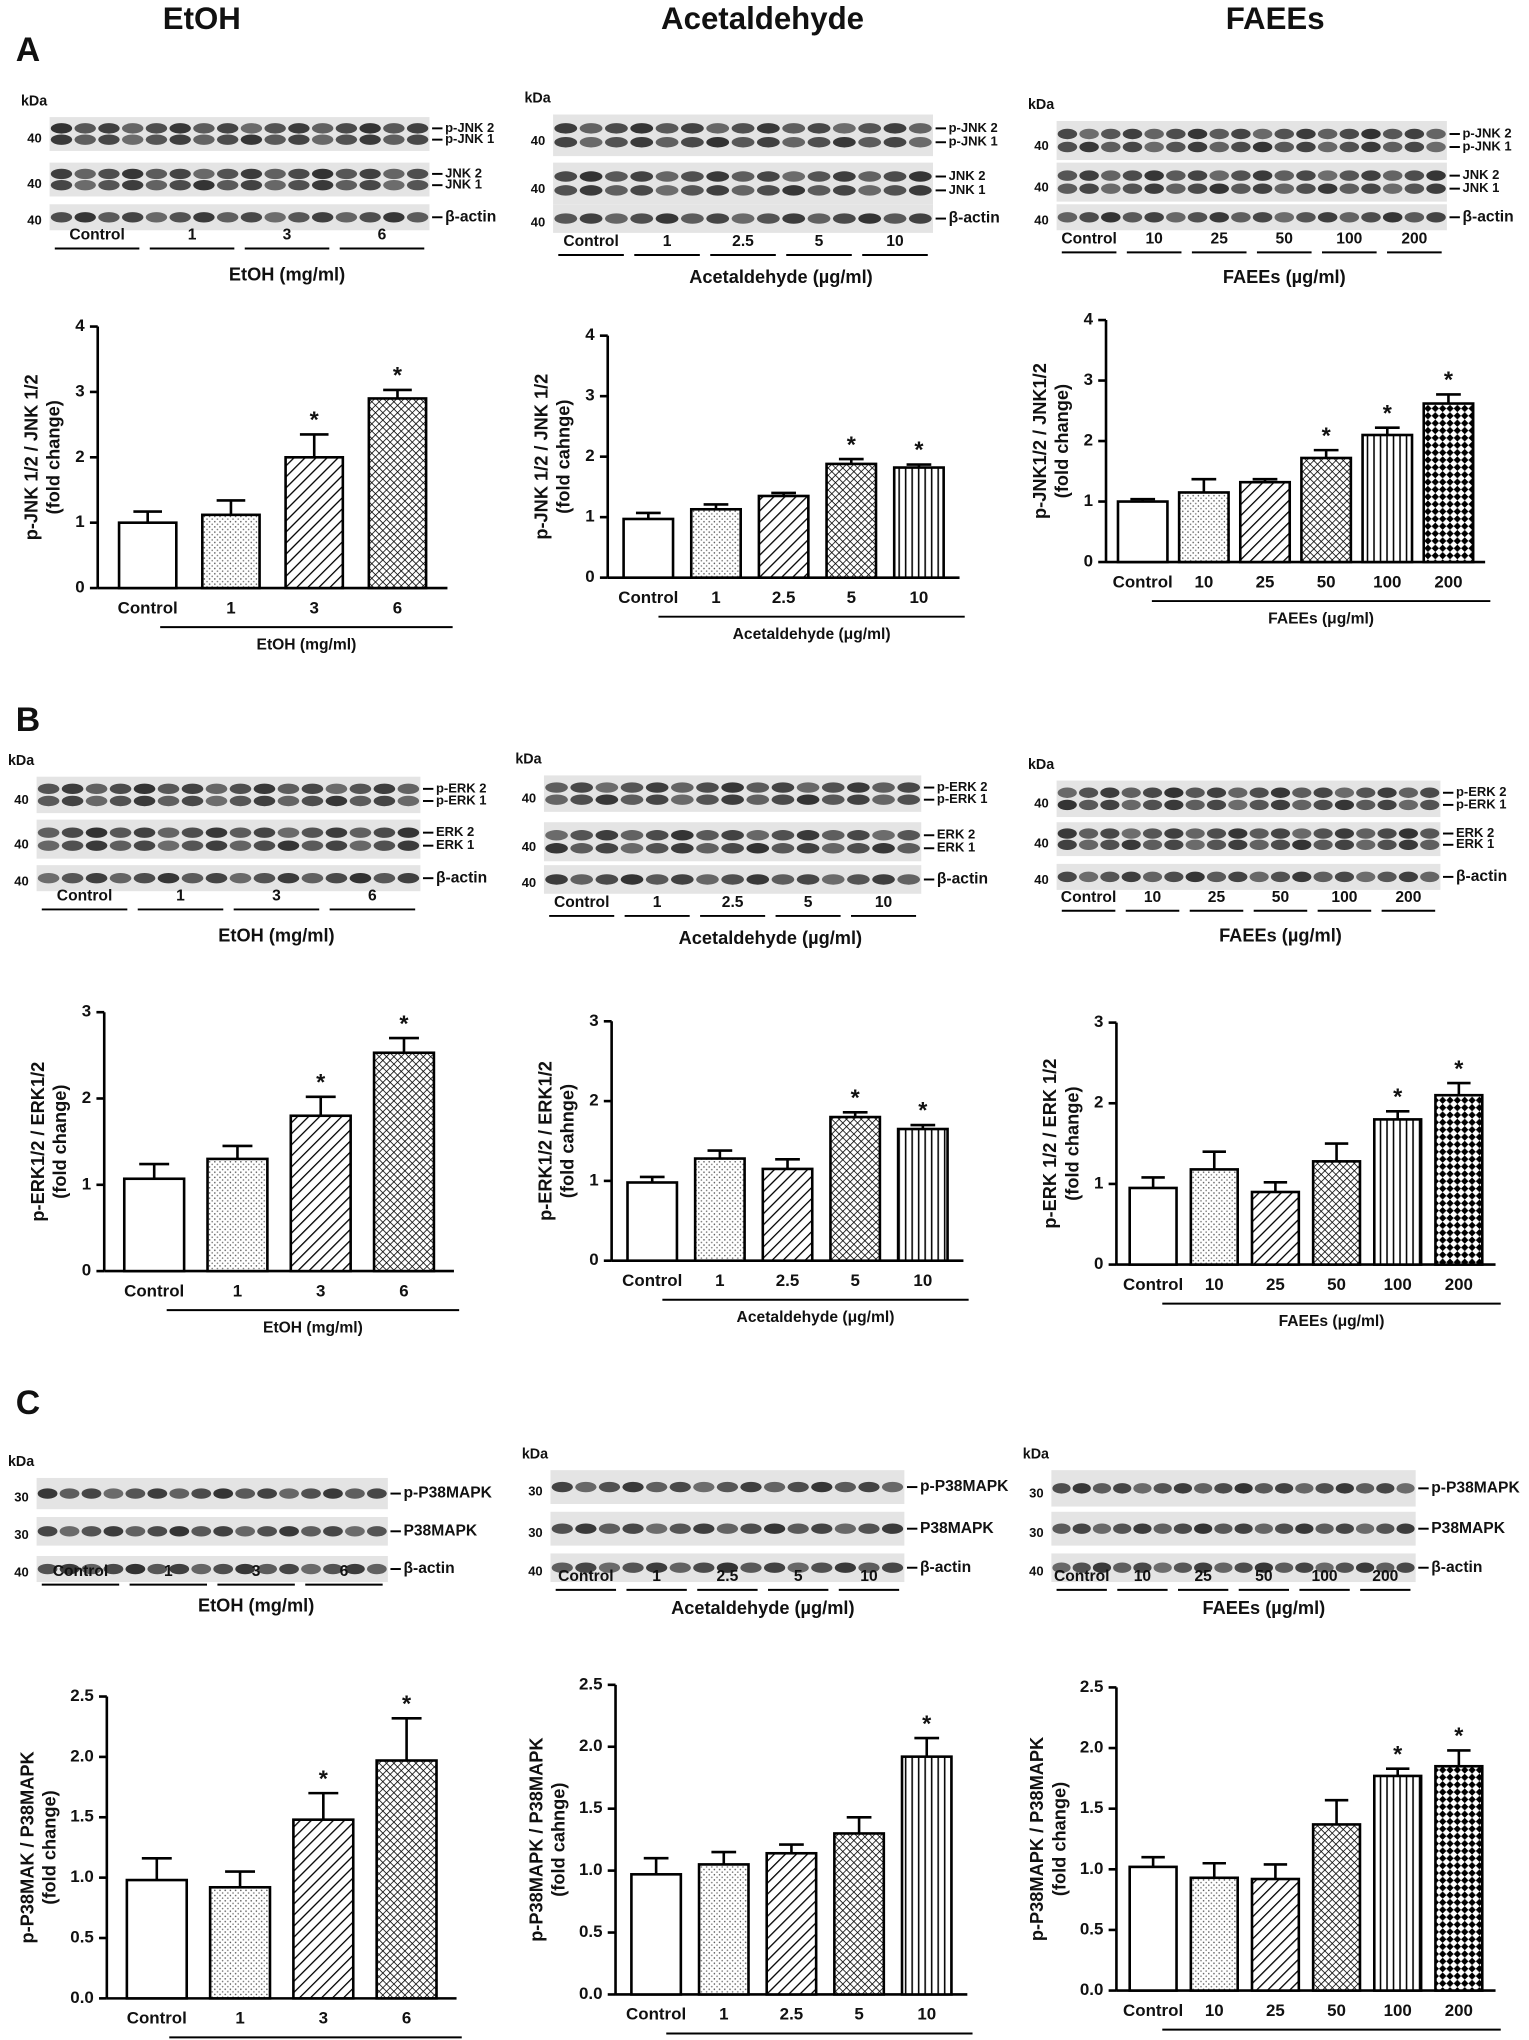 This screenshot has height=2040, width=1529. Describe the element at coordinates (82, 1997) in the screenshot. I see `y-tick-label: 0.0` at that location.